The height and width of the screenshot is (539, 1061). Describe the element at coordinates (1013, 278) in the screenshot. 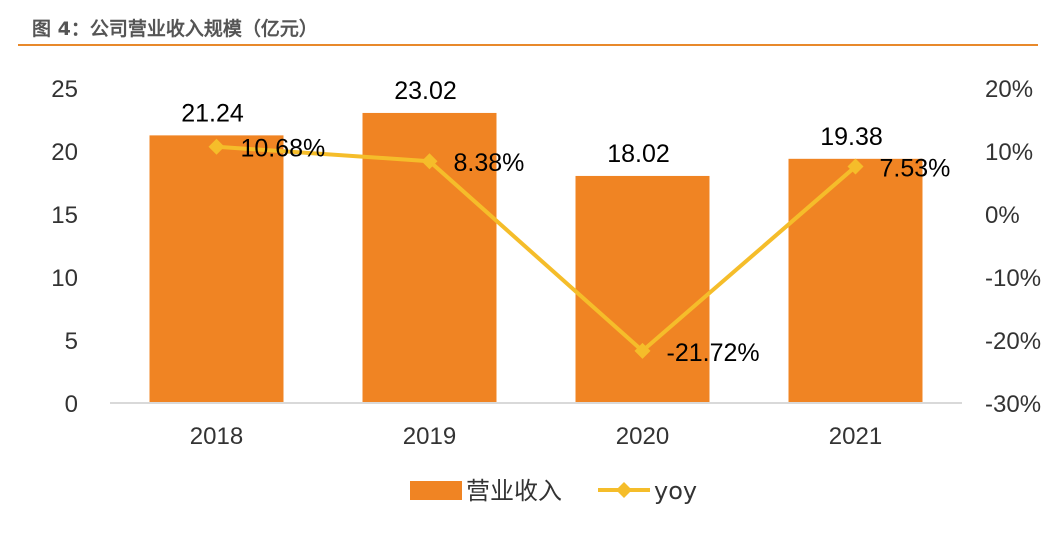

I see `right-tick-label: -10%` at that location.